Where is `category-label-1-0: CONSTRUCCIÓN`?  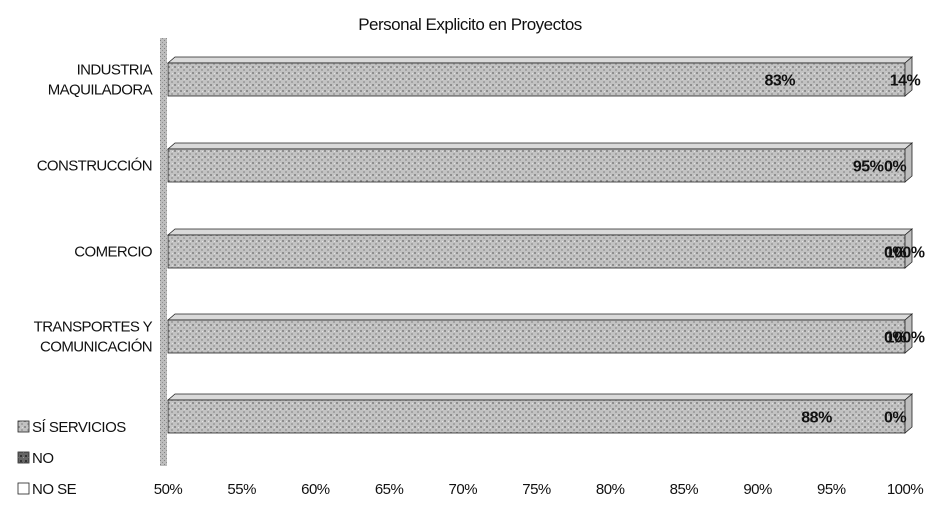
category-label-1-0: CONSTRUCCIÓN is located at coordinates (94, 166).